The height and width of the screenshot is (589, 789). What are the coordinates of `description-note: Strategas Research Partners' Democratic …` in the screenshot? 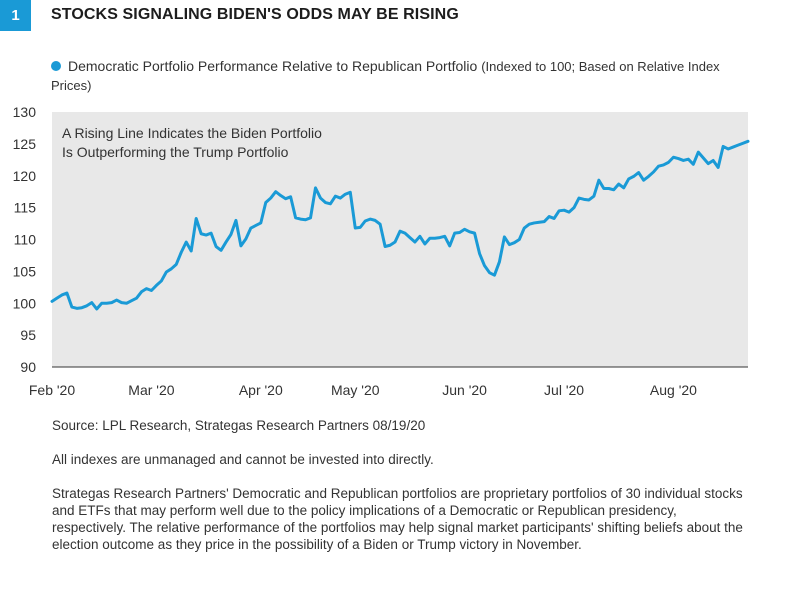 It's located at (397, 519).